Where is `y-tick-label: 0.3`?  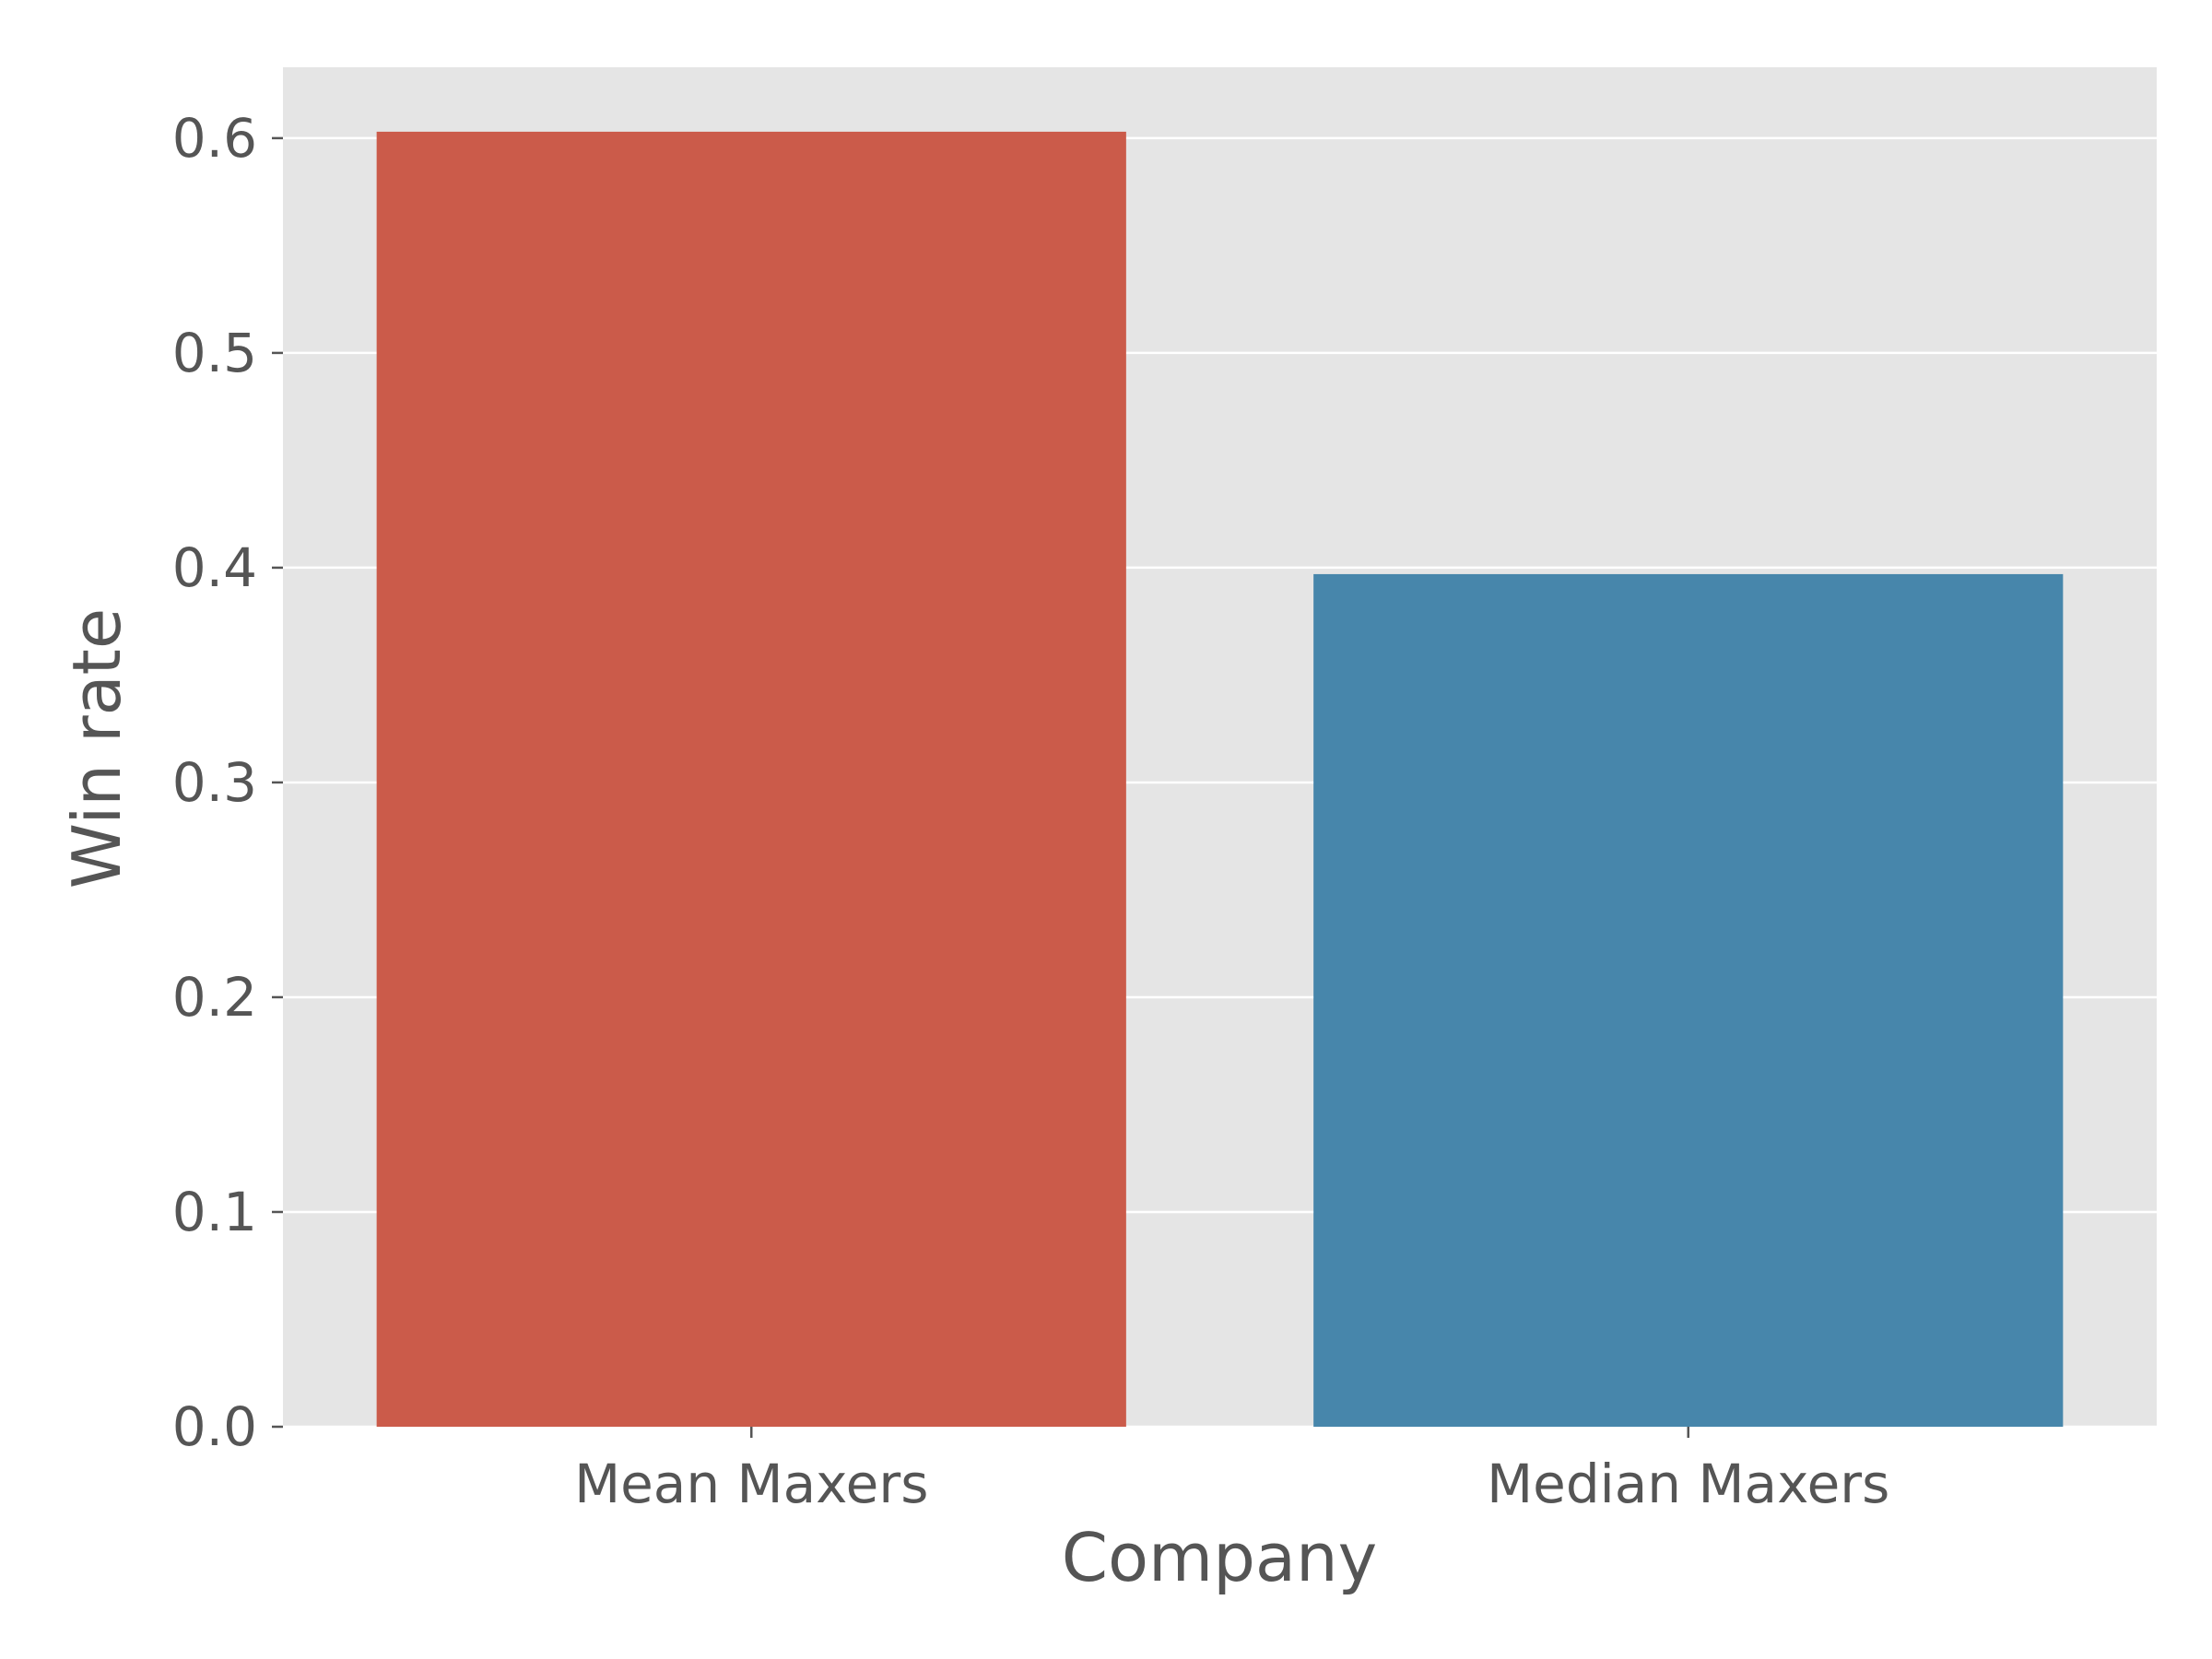
y-tick-label: 0.3 is located at coordinates (214, 782).